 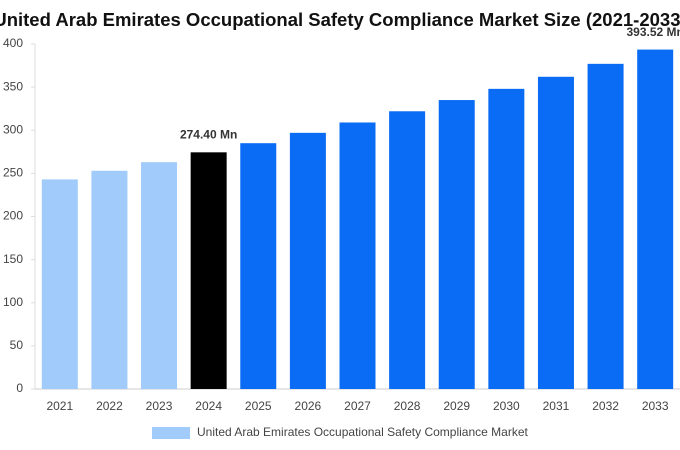 What do you see at coordinates (17, 345) in the screenshot?
I see `y-tick-label: 50` at bounding box center [17, 345].